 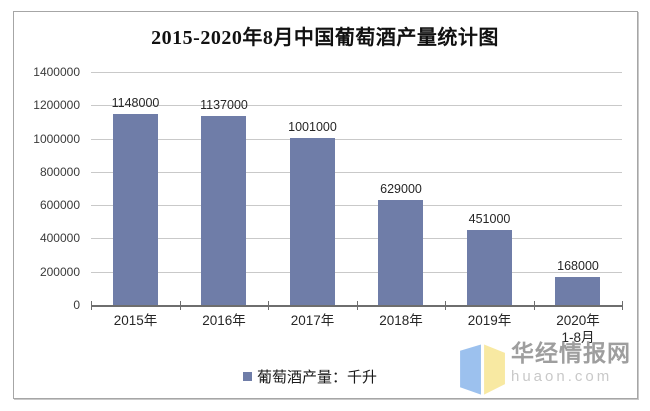 I want to click on open-book-flag-icon, so click(x=482, y=369).